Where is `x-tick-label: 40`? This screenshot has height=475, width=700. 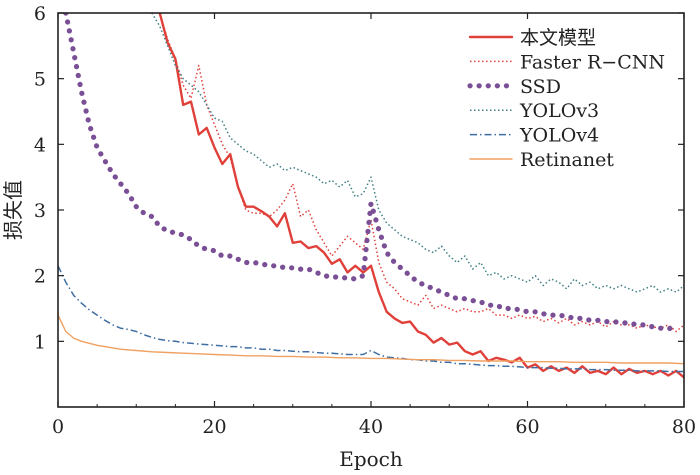
x-tick-label: 40 is located at coordinates (371, 427).